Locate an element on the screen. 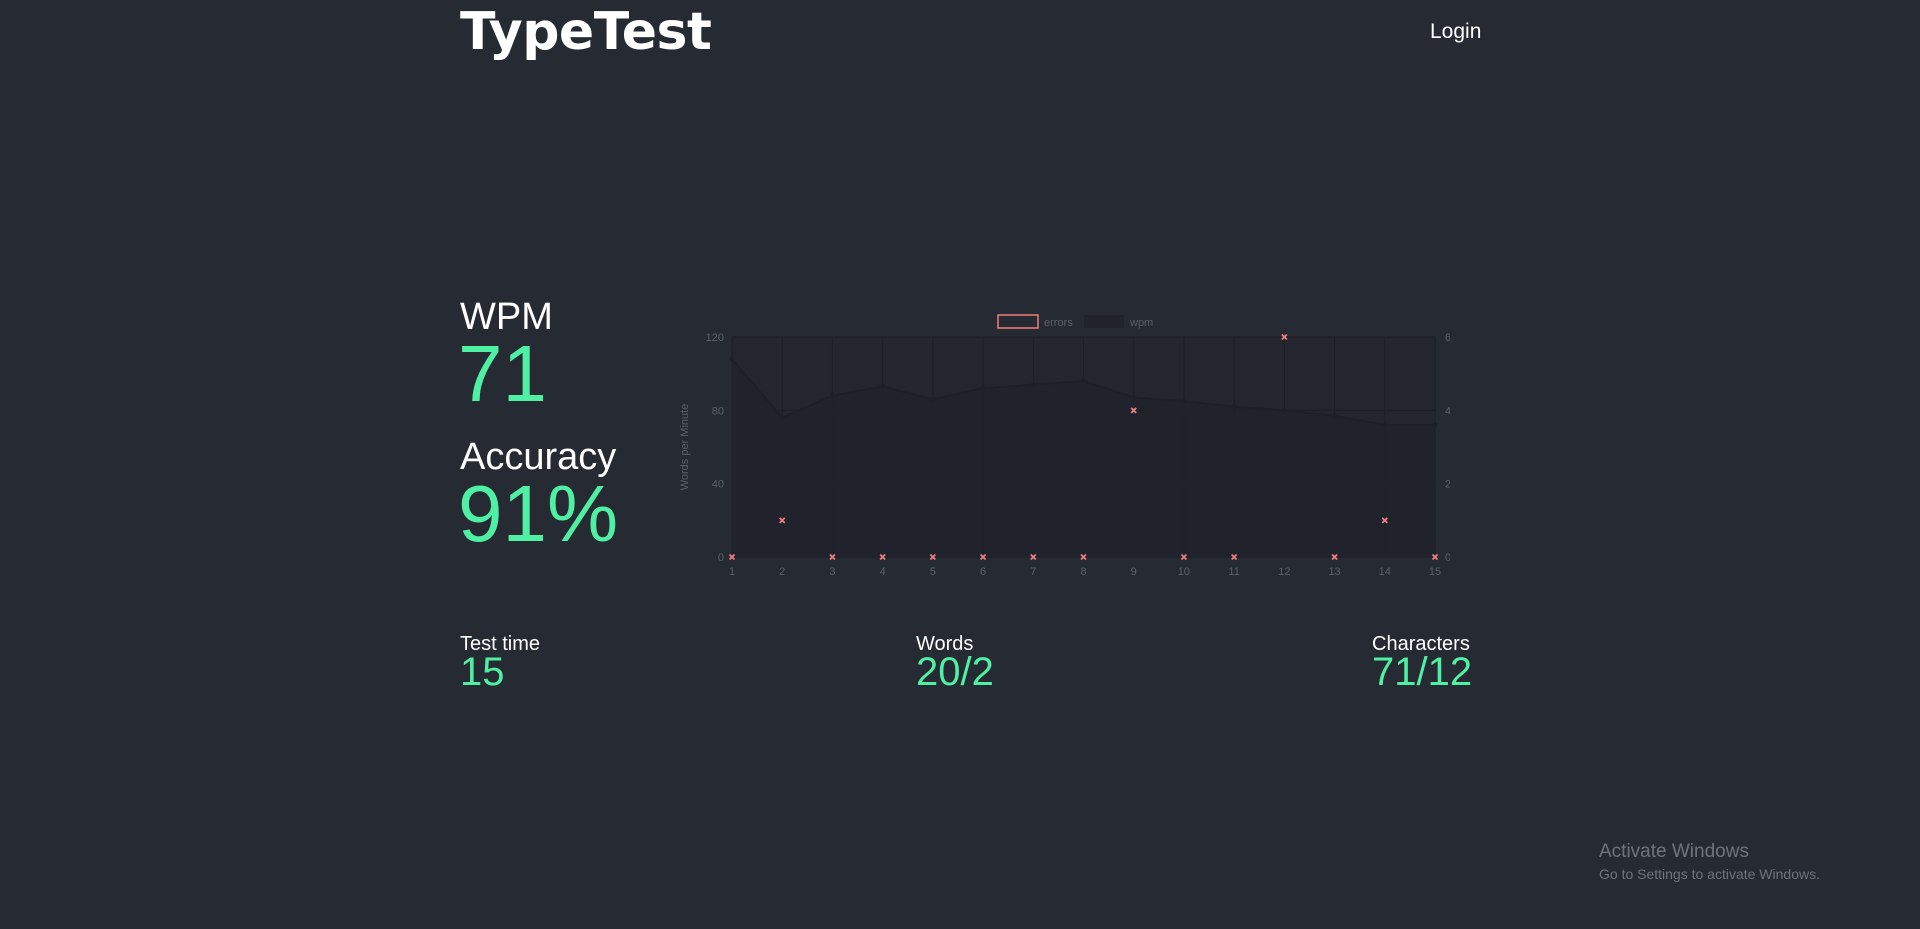  test-time-value: 15 is located at coordinates (482, 672).